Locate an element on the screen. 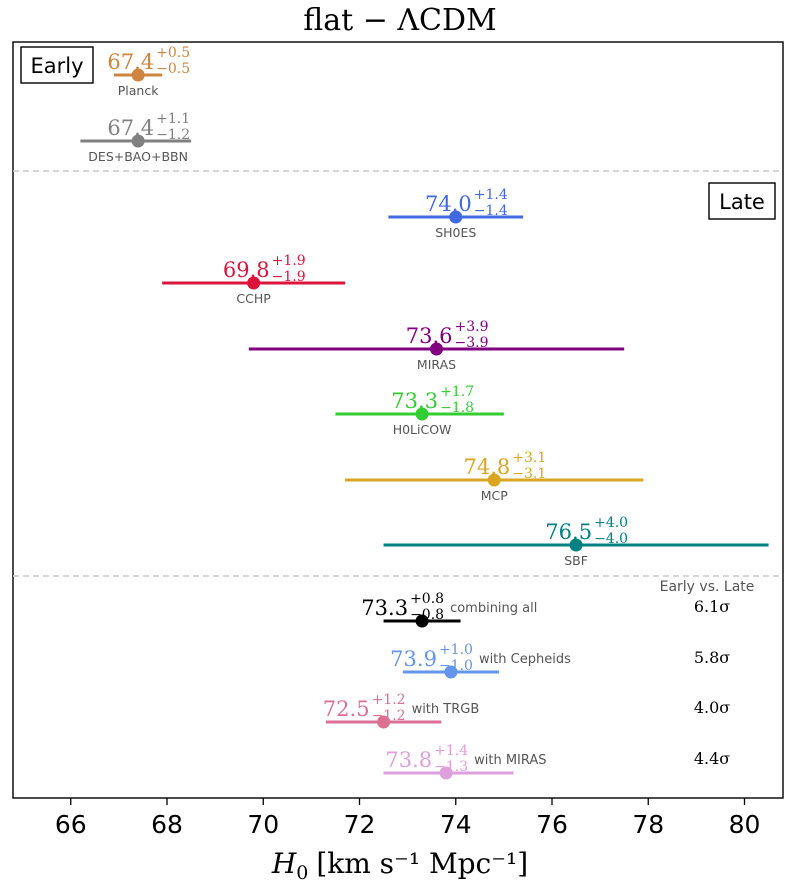 This screenshot has width=800, height=888. tension-label: 4.0σ is located at coordinates (712, 707).